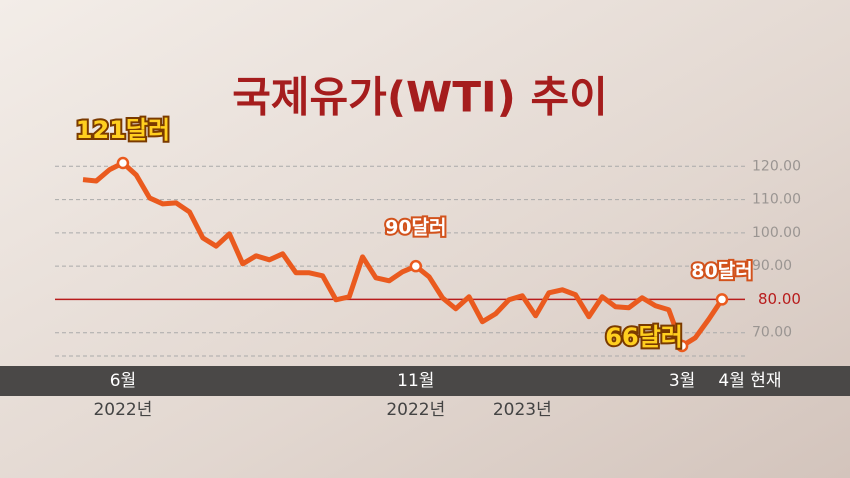 This screenshot has width=850, height=478. I want to click on x-tick-label: 3월, so click(682, 381).